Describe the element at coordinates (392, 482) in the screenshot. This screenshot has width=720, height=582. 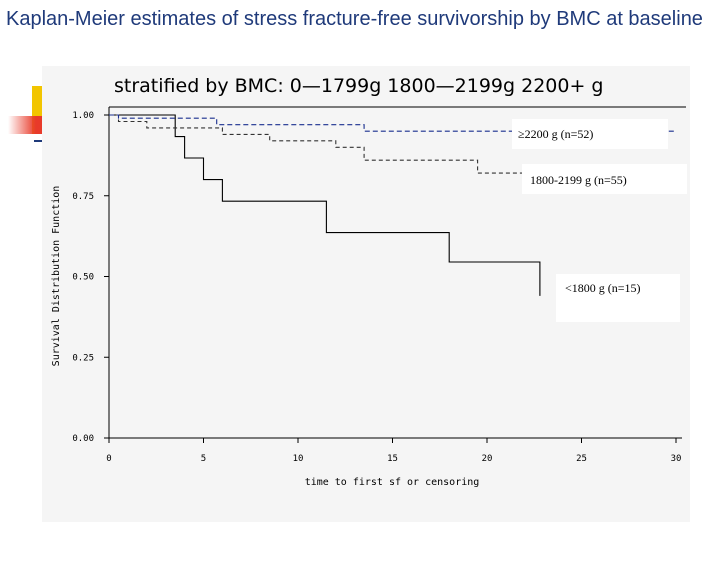
I see `x-axis-label: time to first sf or censoring` at that location.